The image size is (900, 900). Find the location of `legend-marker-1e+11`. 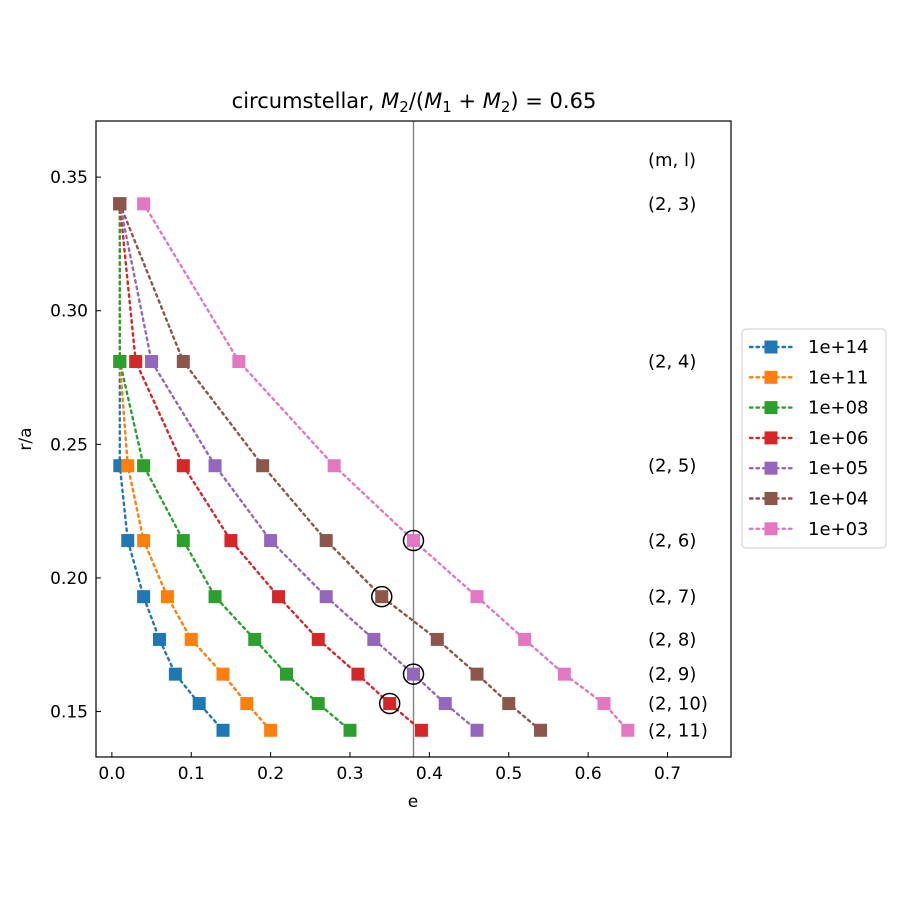

legend-marker-1e+11 is located at coordinates (771, 377).